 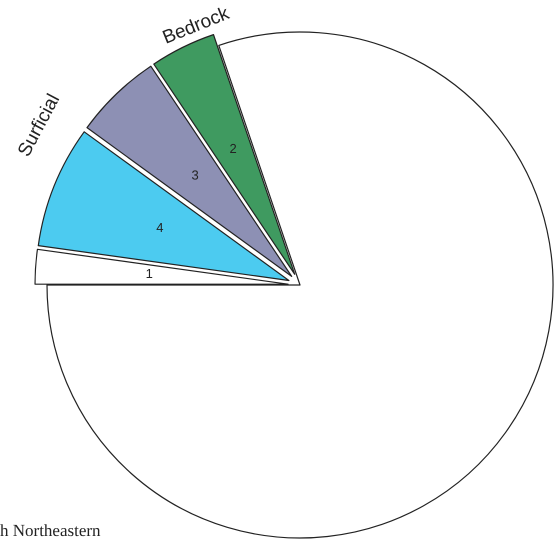 What do you see at coordinates (195, 175) in the screenshot?
I see `slice-label: 3` at bounding box center [195, 175].